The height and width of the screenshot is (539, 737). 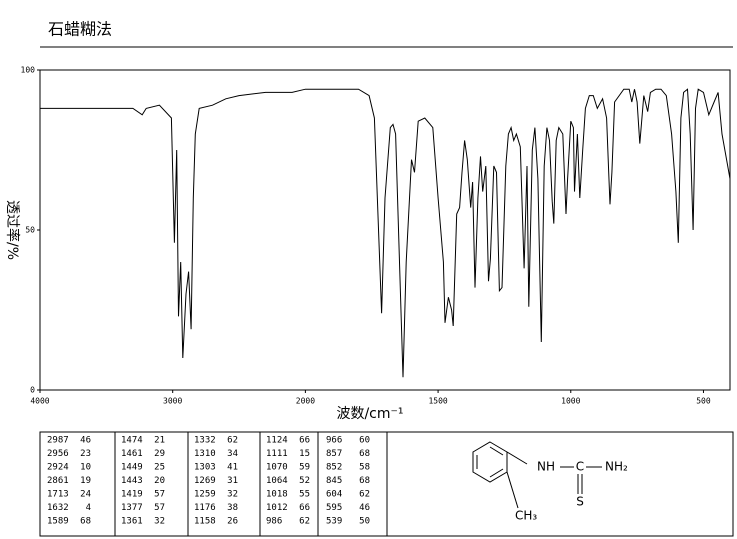 I want to click on peak-transmittance: 23, so click(x=85, y=454).